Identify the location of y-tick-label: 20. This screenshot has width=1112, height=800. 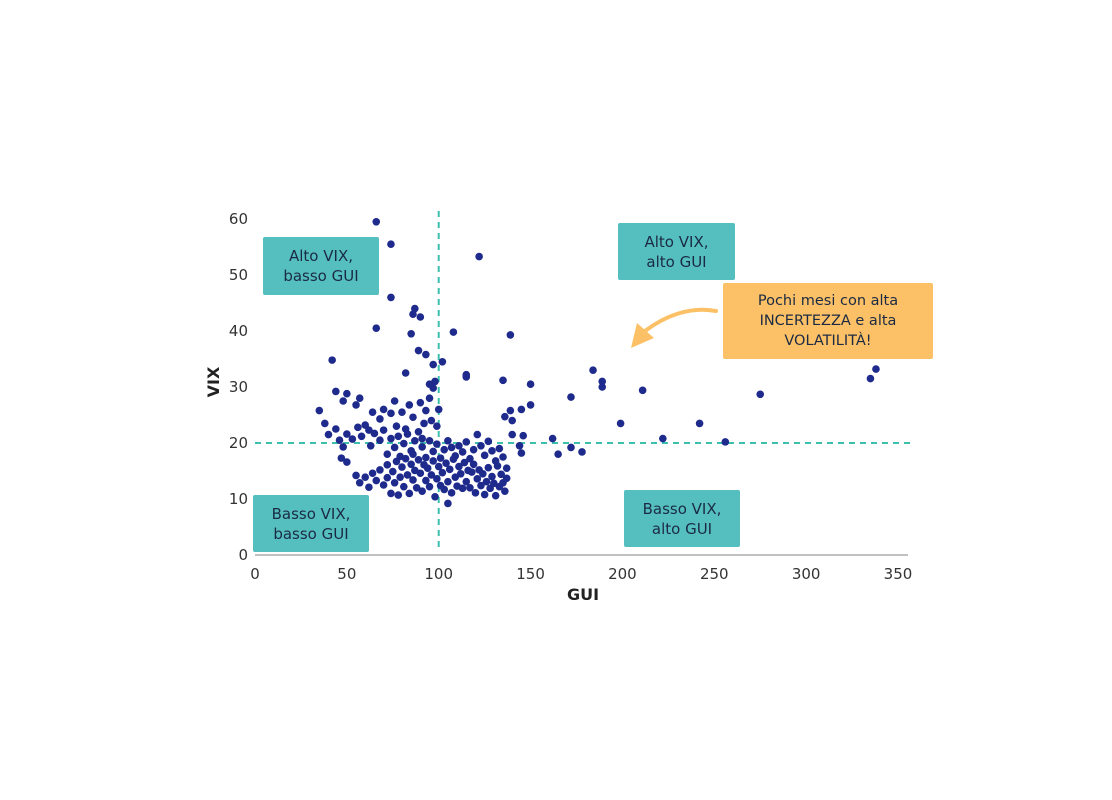
(238, 443).